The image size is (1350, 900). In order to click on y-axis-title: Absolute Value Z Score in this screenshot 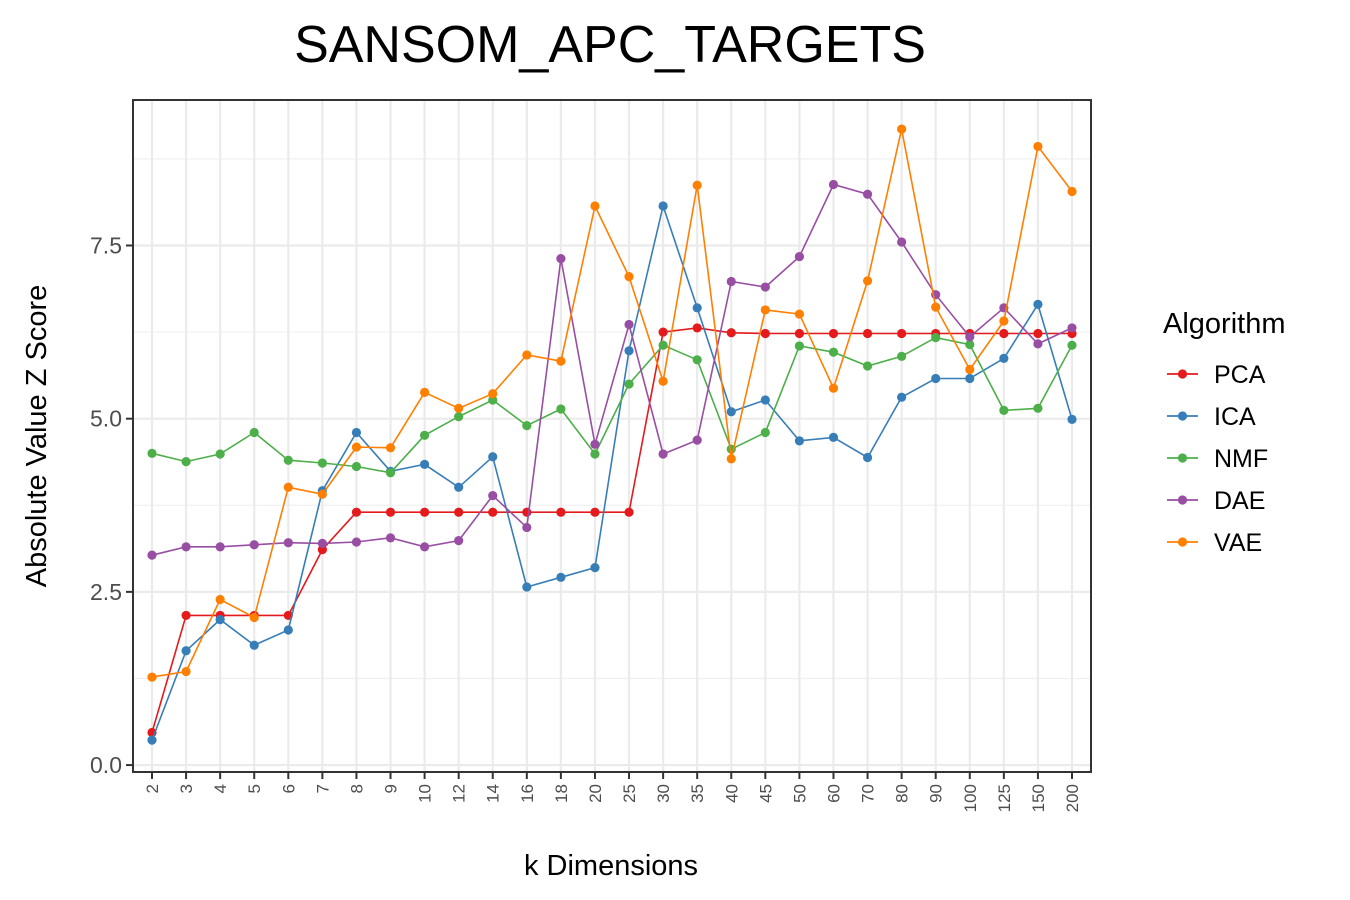, I will do `click(37, 436)`.